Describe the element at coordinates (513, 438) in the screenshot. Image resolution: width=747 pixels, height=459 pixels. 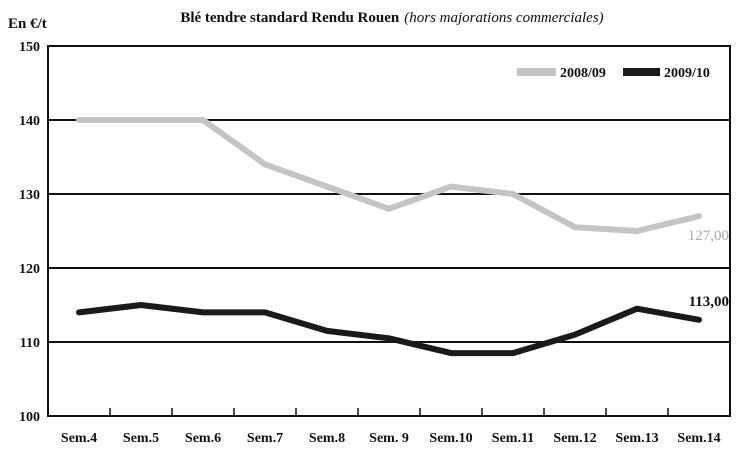
I see `x-tick-label: Sem.11` at that location.